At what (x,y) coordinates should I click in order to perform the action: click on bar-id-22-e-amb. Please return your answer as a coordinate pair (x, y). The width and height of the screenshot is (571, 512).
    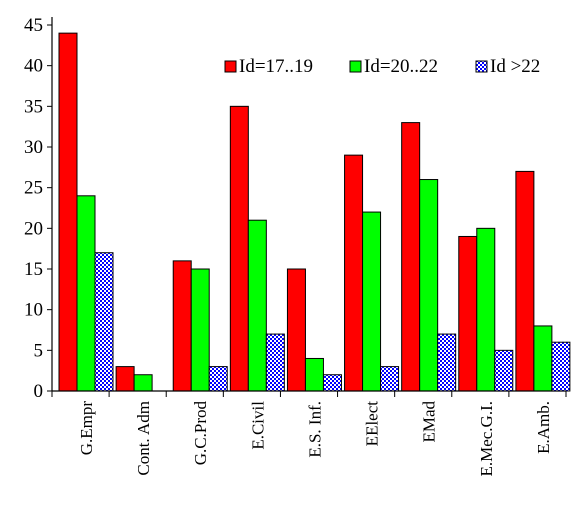
    Looking at the image, I should click on (561, 366).